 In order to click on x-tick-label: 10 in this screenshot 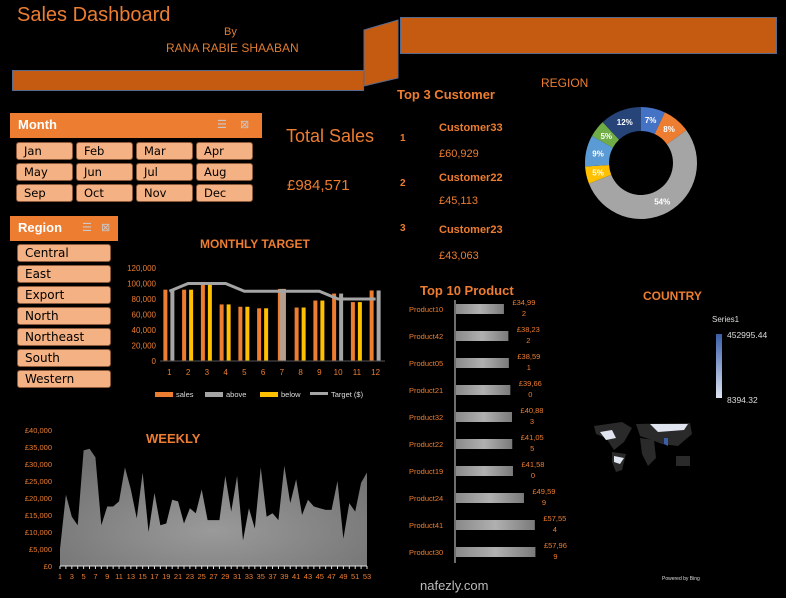, I will do `click(338, 372)`.